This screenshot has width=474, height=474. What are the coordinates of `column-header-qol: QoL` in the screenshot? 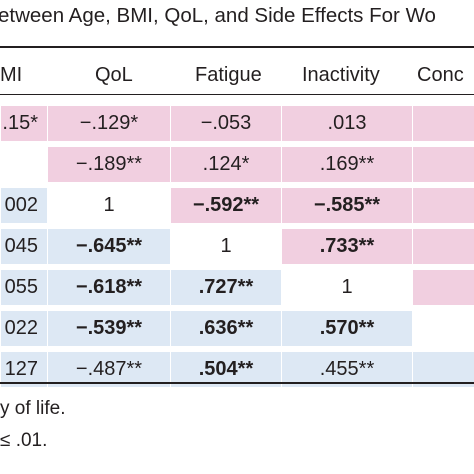 It's located at (114, 75).